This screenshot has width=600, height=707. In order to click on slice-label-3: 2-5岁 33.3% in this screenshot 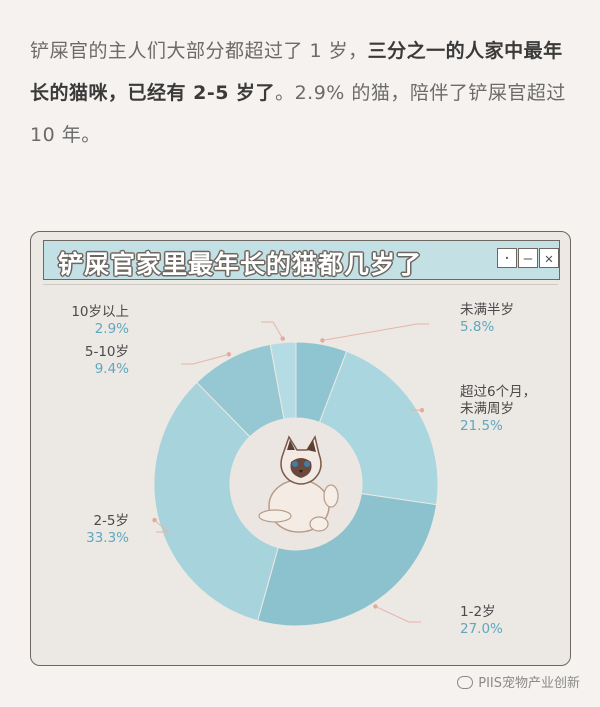, I will do `click(107, 529)`.